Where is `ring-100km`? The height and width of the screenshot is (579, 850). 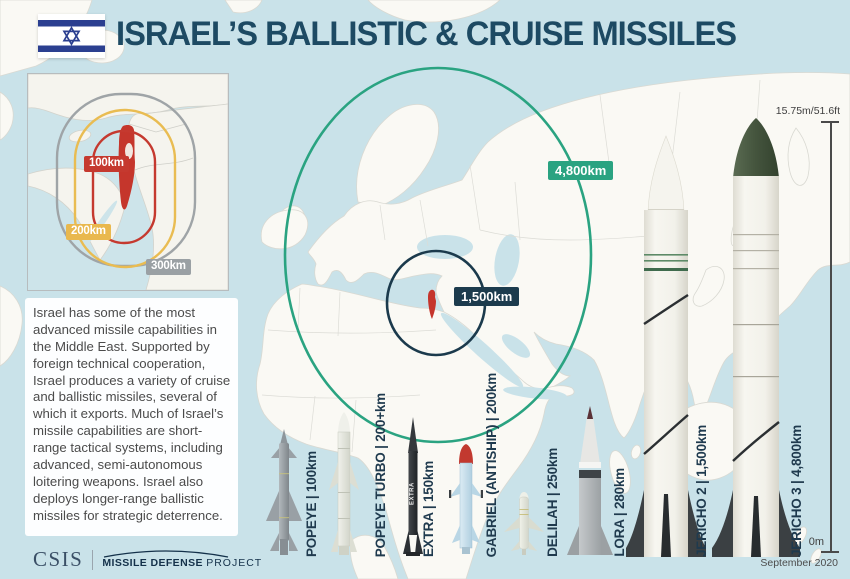 ring-100km is located at coordinates (124, 187).